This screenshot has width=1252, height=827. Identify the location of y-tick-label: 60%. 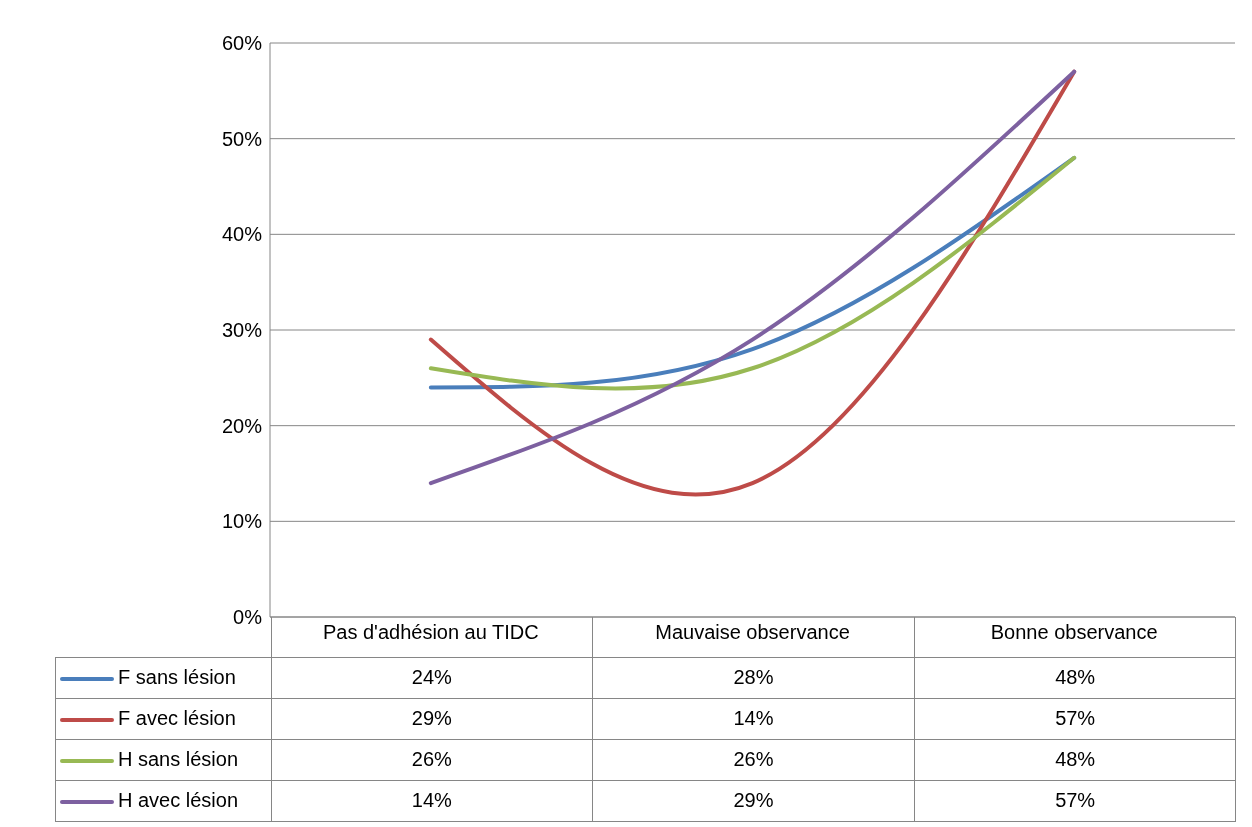
(242, 43).